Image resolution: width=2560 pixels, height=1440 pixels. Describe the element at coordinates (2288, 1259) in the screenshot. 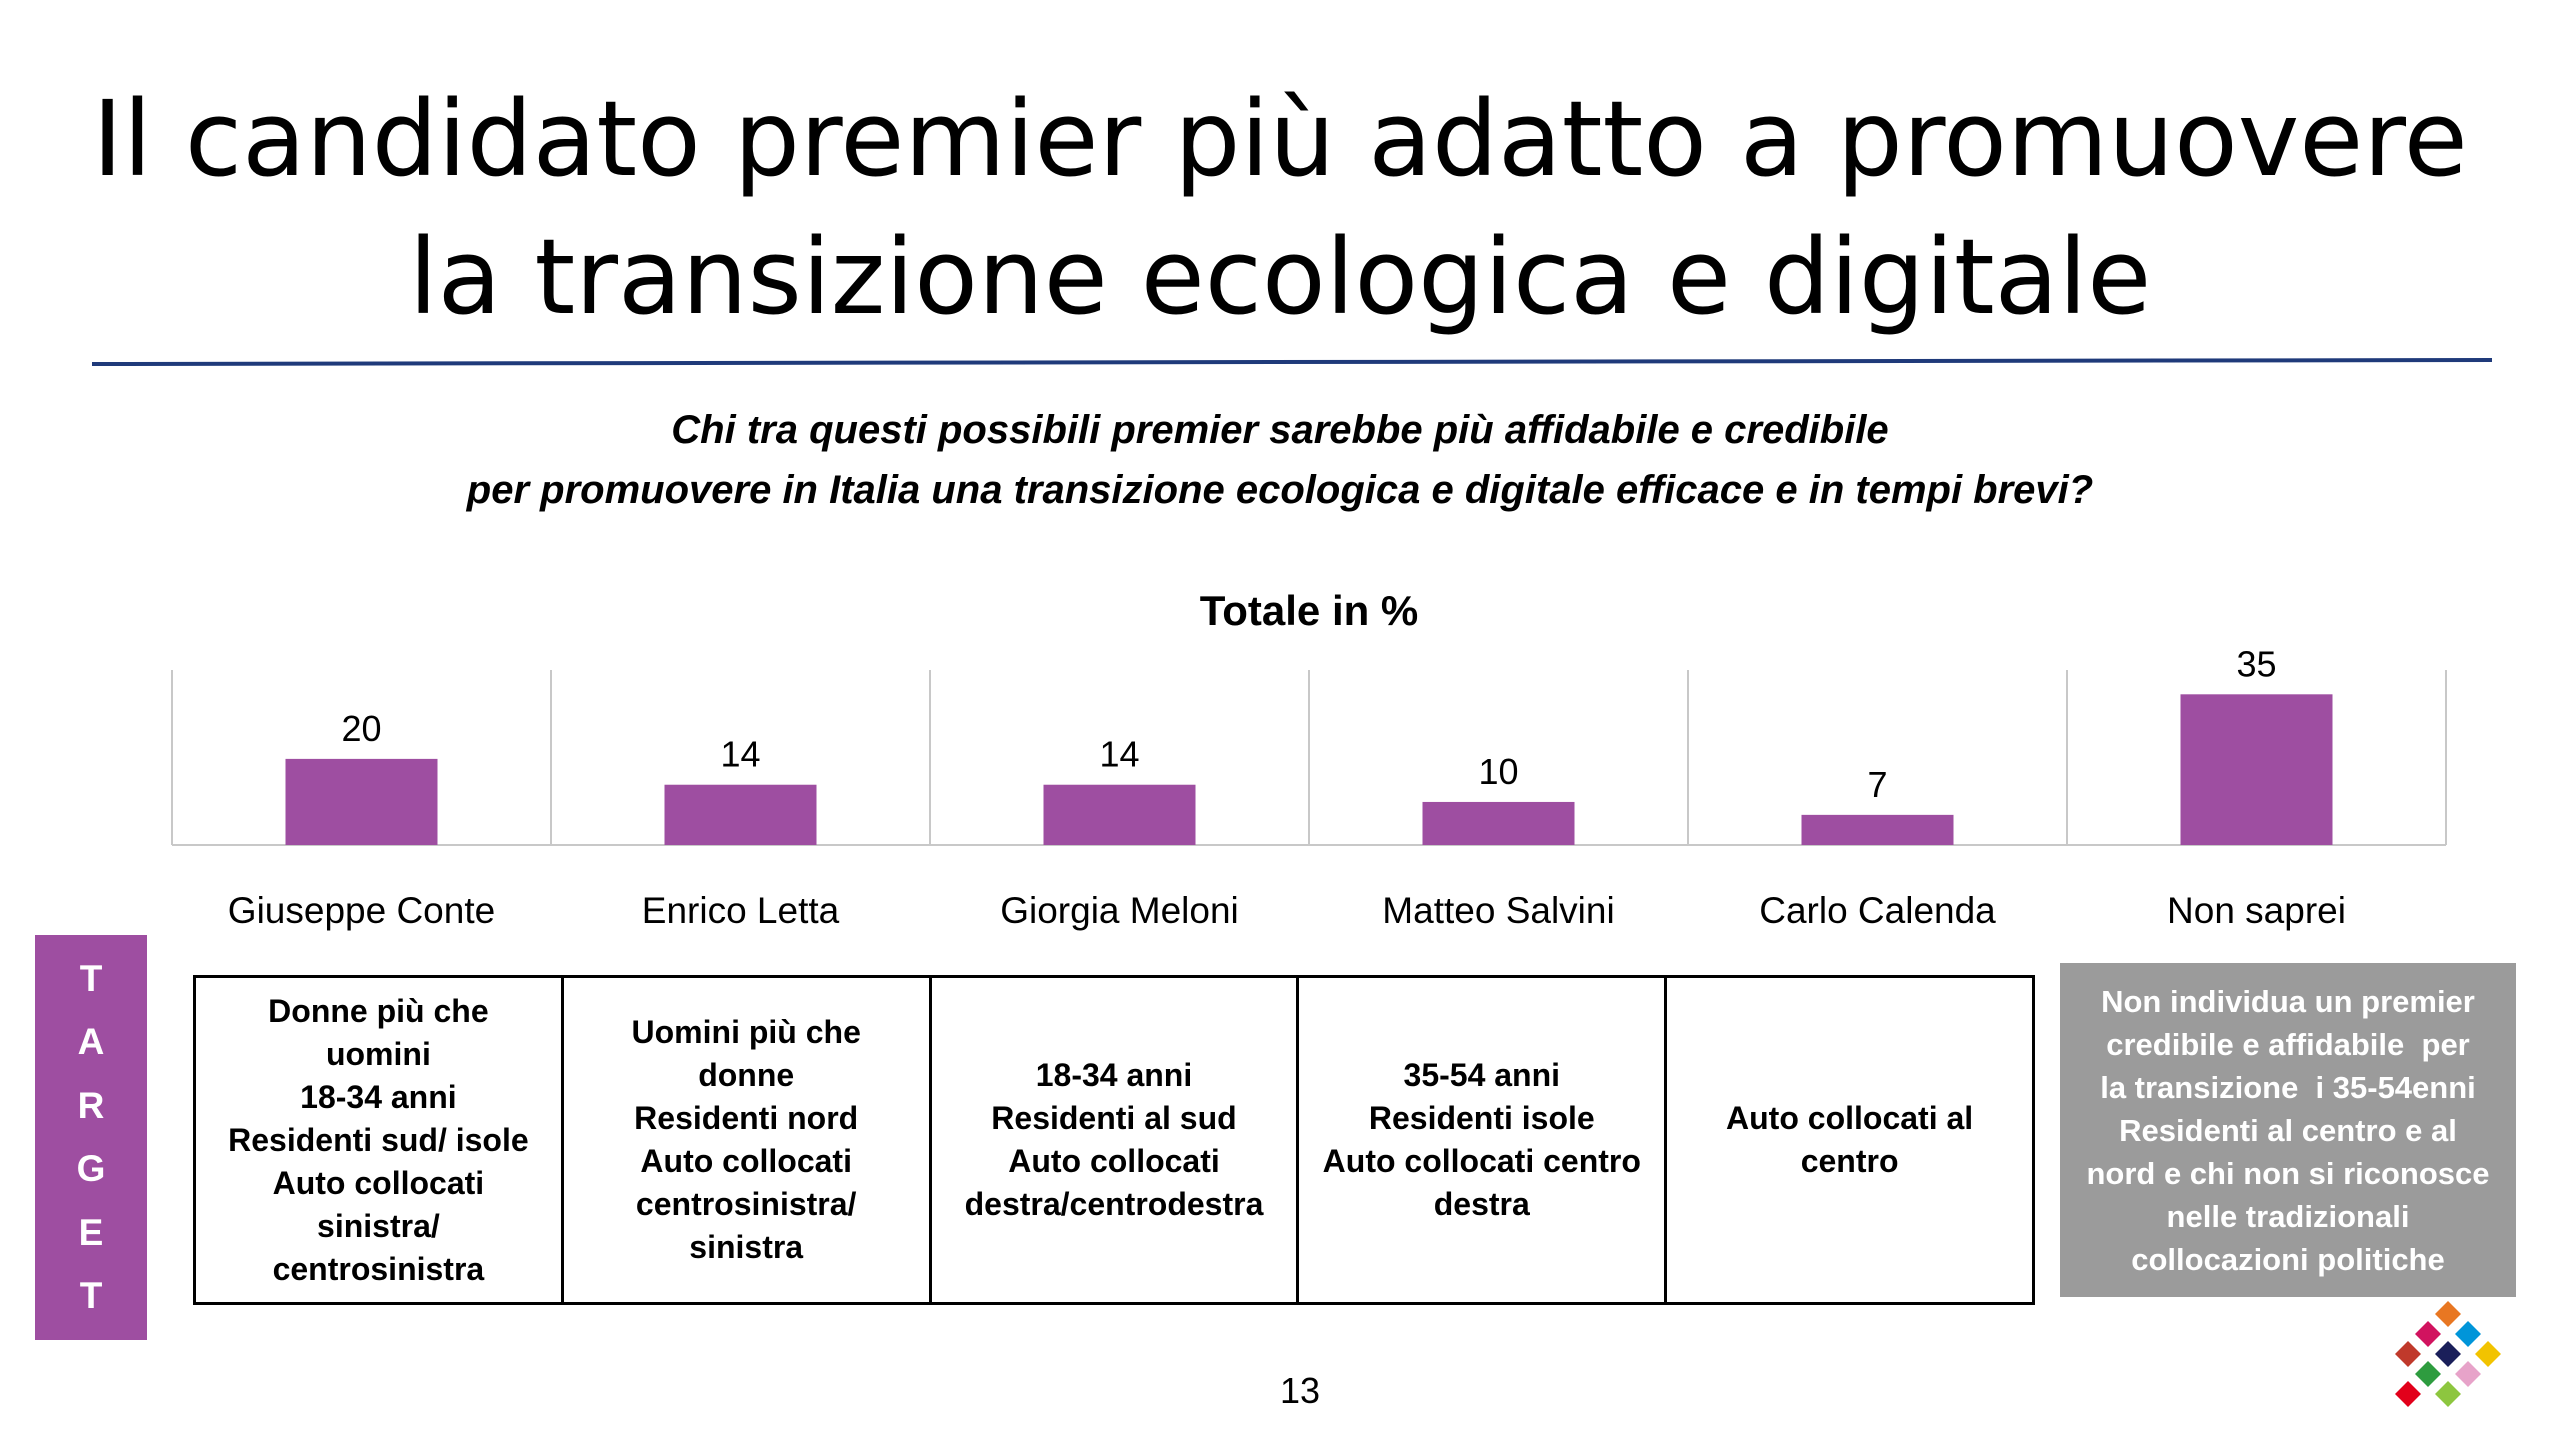

I see `non-saprei-line: collocazioni politiche` at that location.